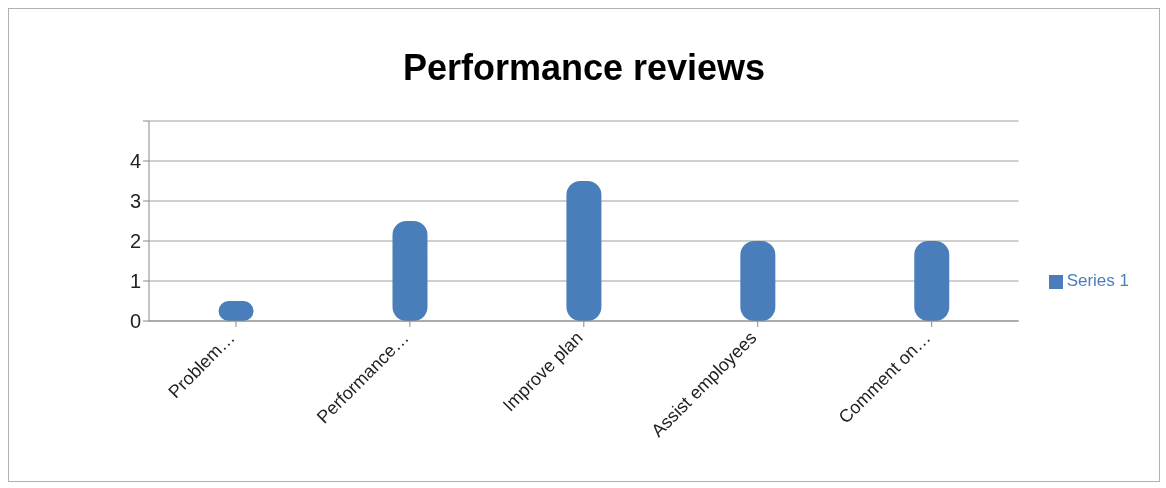 The height and width of the screenshot is (488, 1166). Describe the element at coordinates (1097, 280) in the screenshot. I see `legend-label: Series 1` at that location.